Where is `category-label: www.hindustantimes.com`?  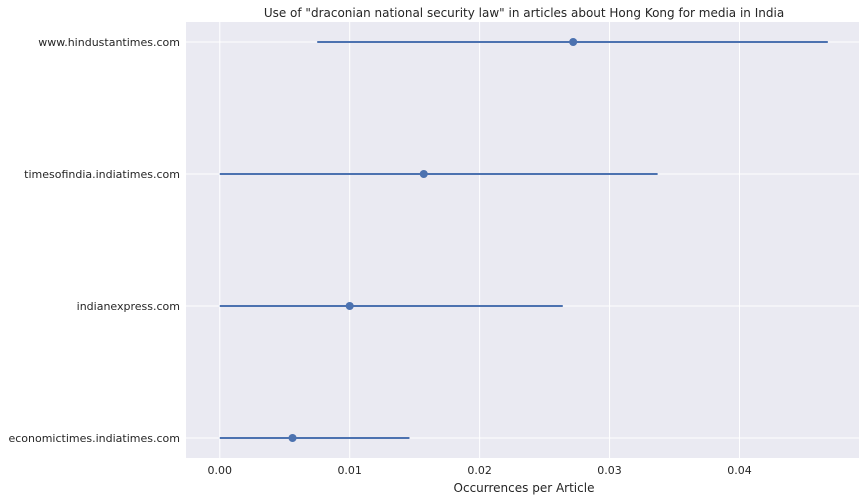 category-label: www.hindustantimes.com is located at coordinates (109, 42).